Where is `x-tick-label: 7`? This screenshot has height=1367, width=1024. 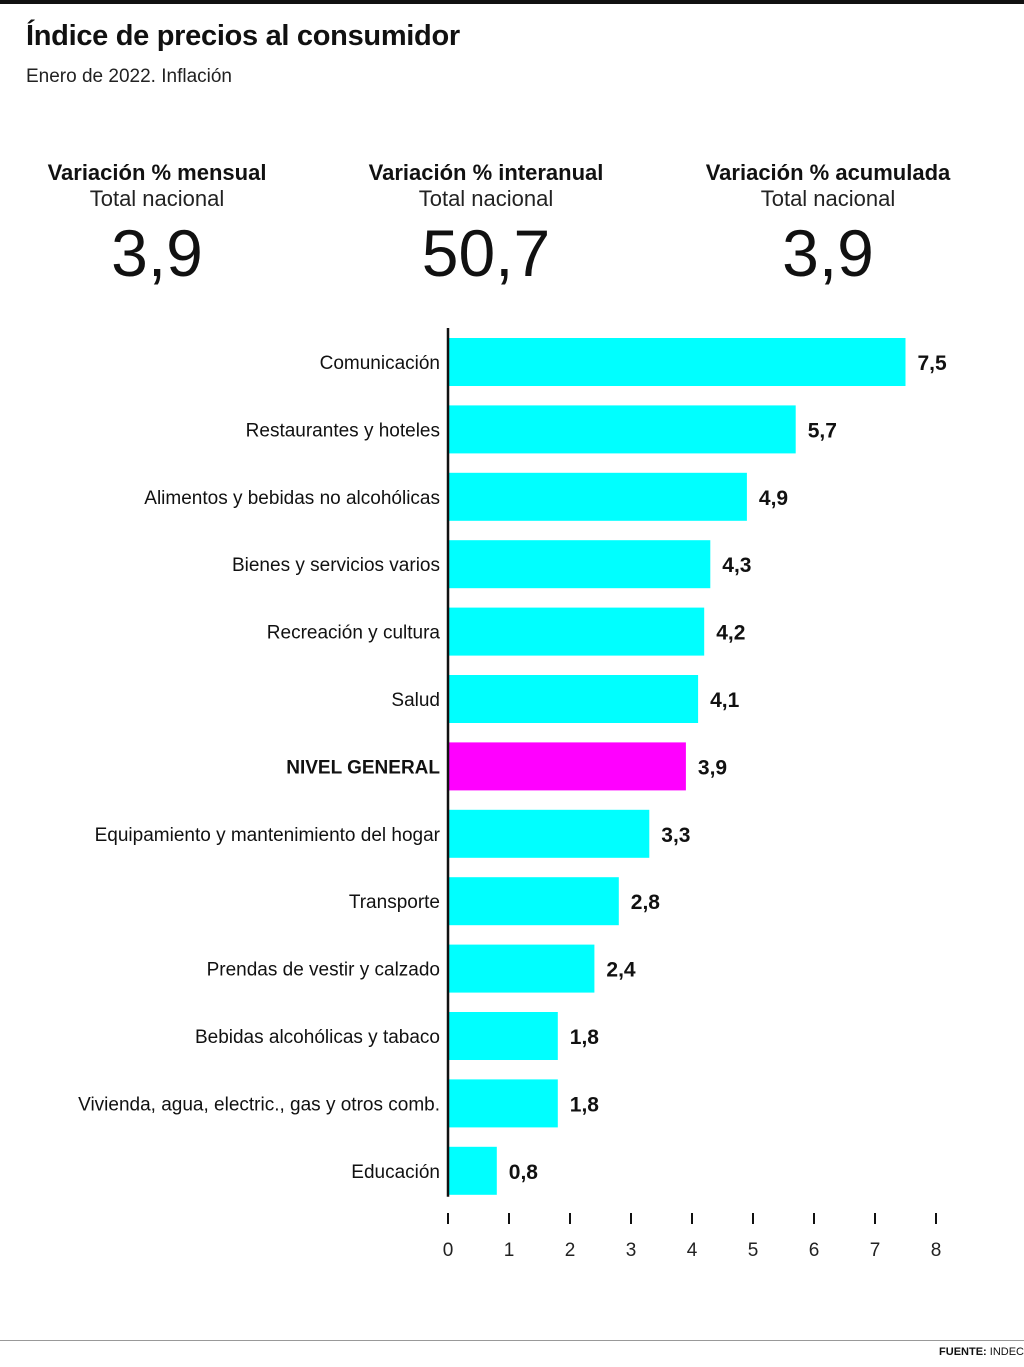
x-tick-label: 7 is located at coordinates (875, 1250).